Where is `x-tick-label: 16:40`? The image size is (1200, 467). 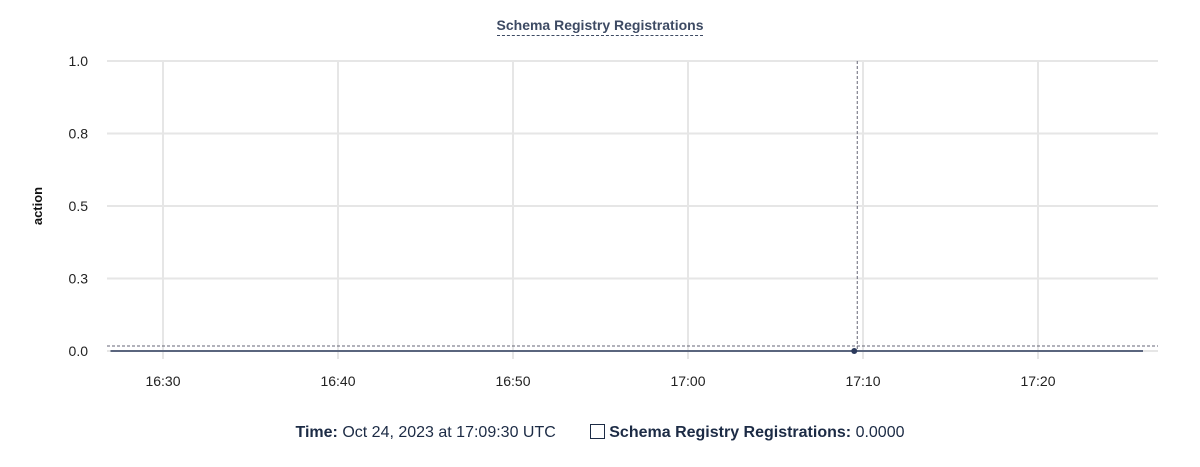
x-tick-label: 16:40 is located at coordinates (337, 381).